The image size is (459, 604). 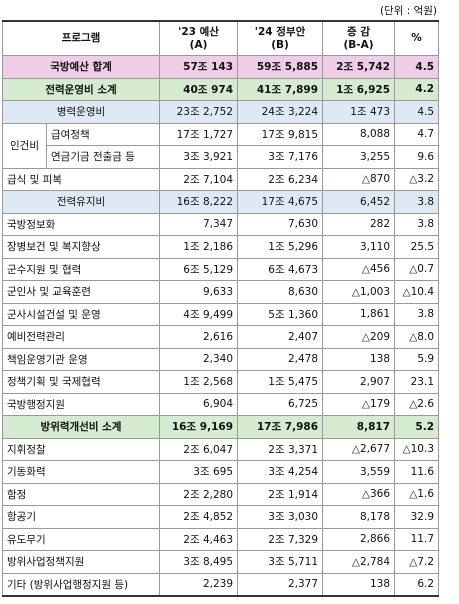 What do you see at coordinates (417, 179) in the screenshot?
I see `pct-cell: △3.2` at bounding box center [417, 179].